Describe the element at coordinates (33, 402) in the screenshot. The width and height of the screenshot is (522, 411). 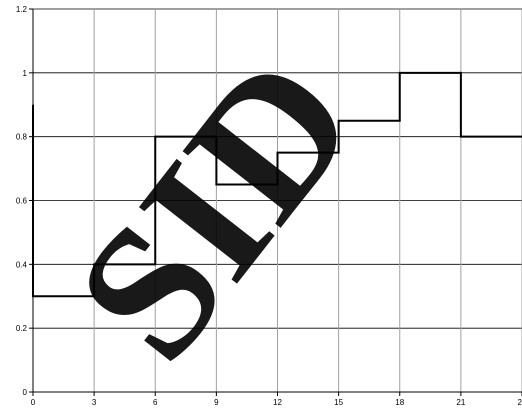
I see `x-tick-label: 0` at that location.